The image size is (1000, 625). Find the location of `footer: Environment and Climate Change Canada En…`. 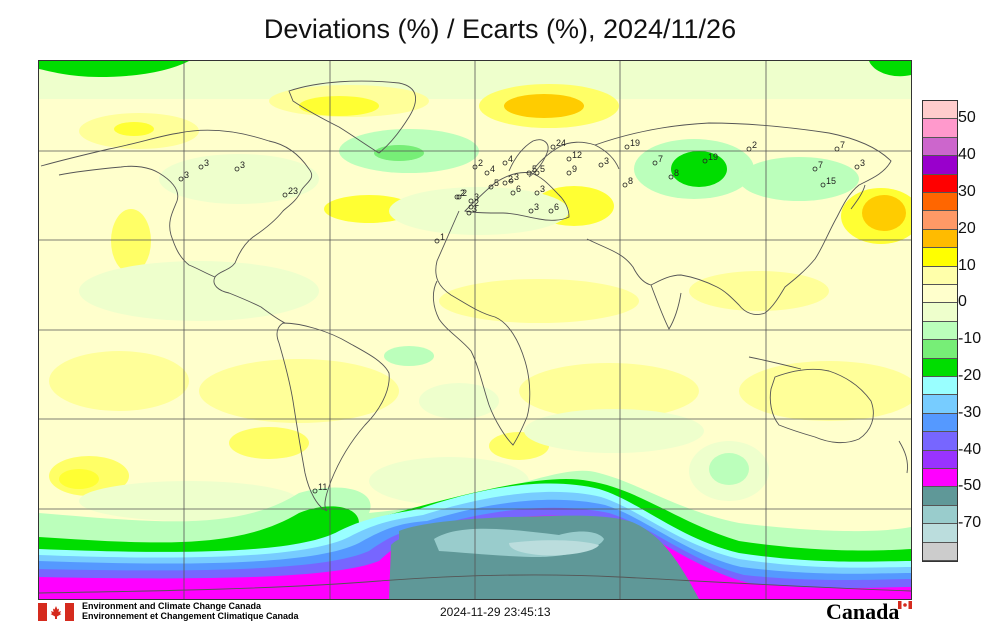

footer: Environment and Climate Change Canada En… is located at coordinates (500, 612).